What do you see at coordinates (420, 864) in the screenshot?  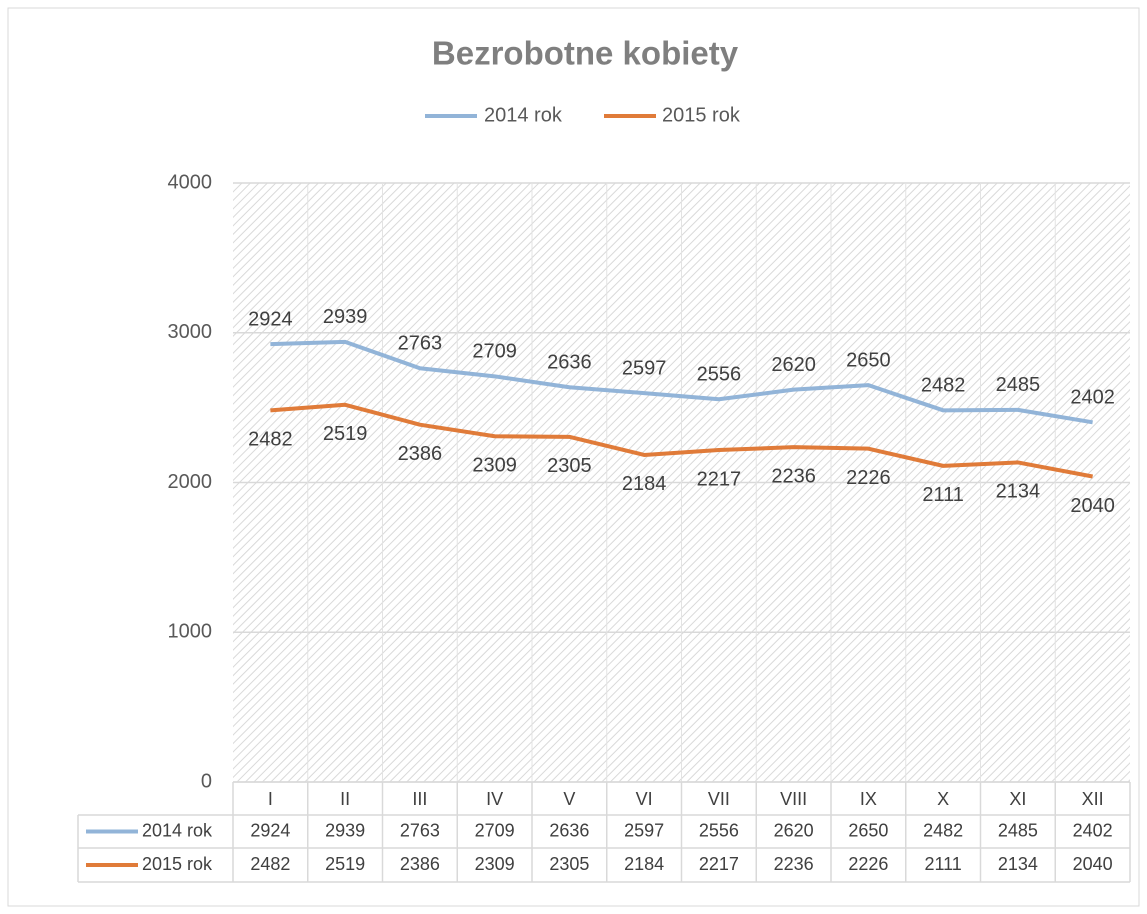 I see `table-cell: 2386` at bounding box center [420, 864].